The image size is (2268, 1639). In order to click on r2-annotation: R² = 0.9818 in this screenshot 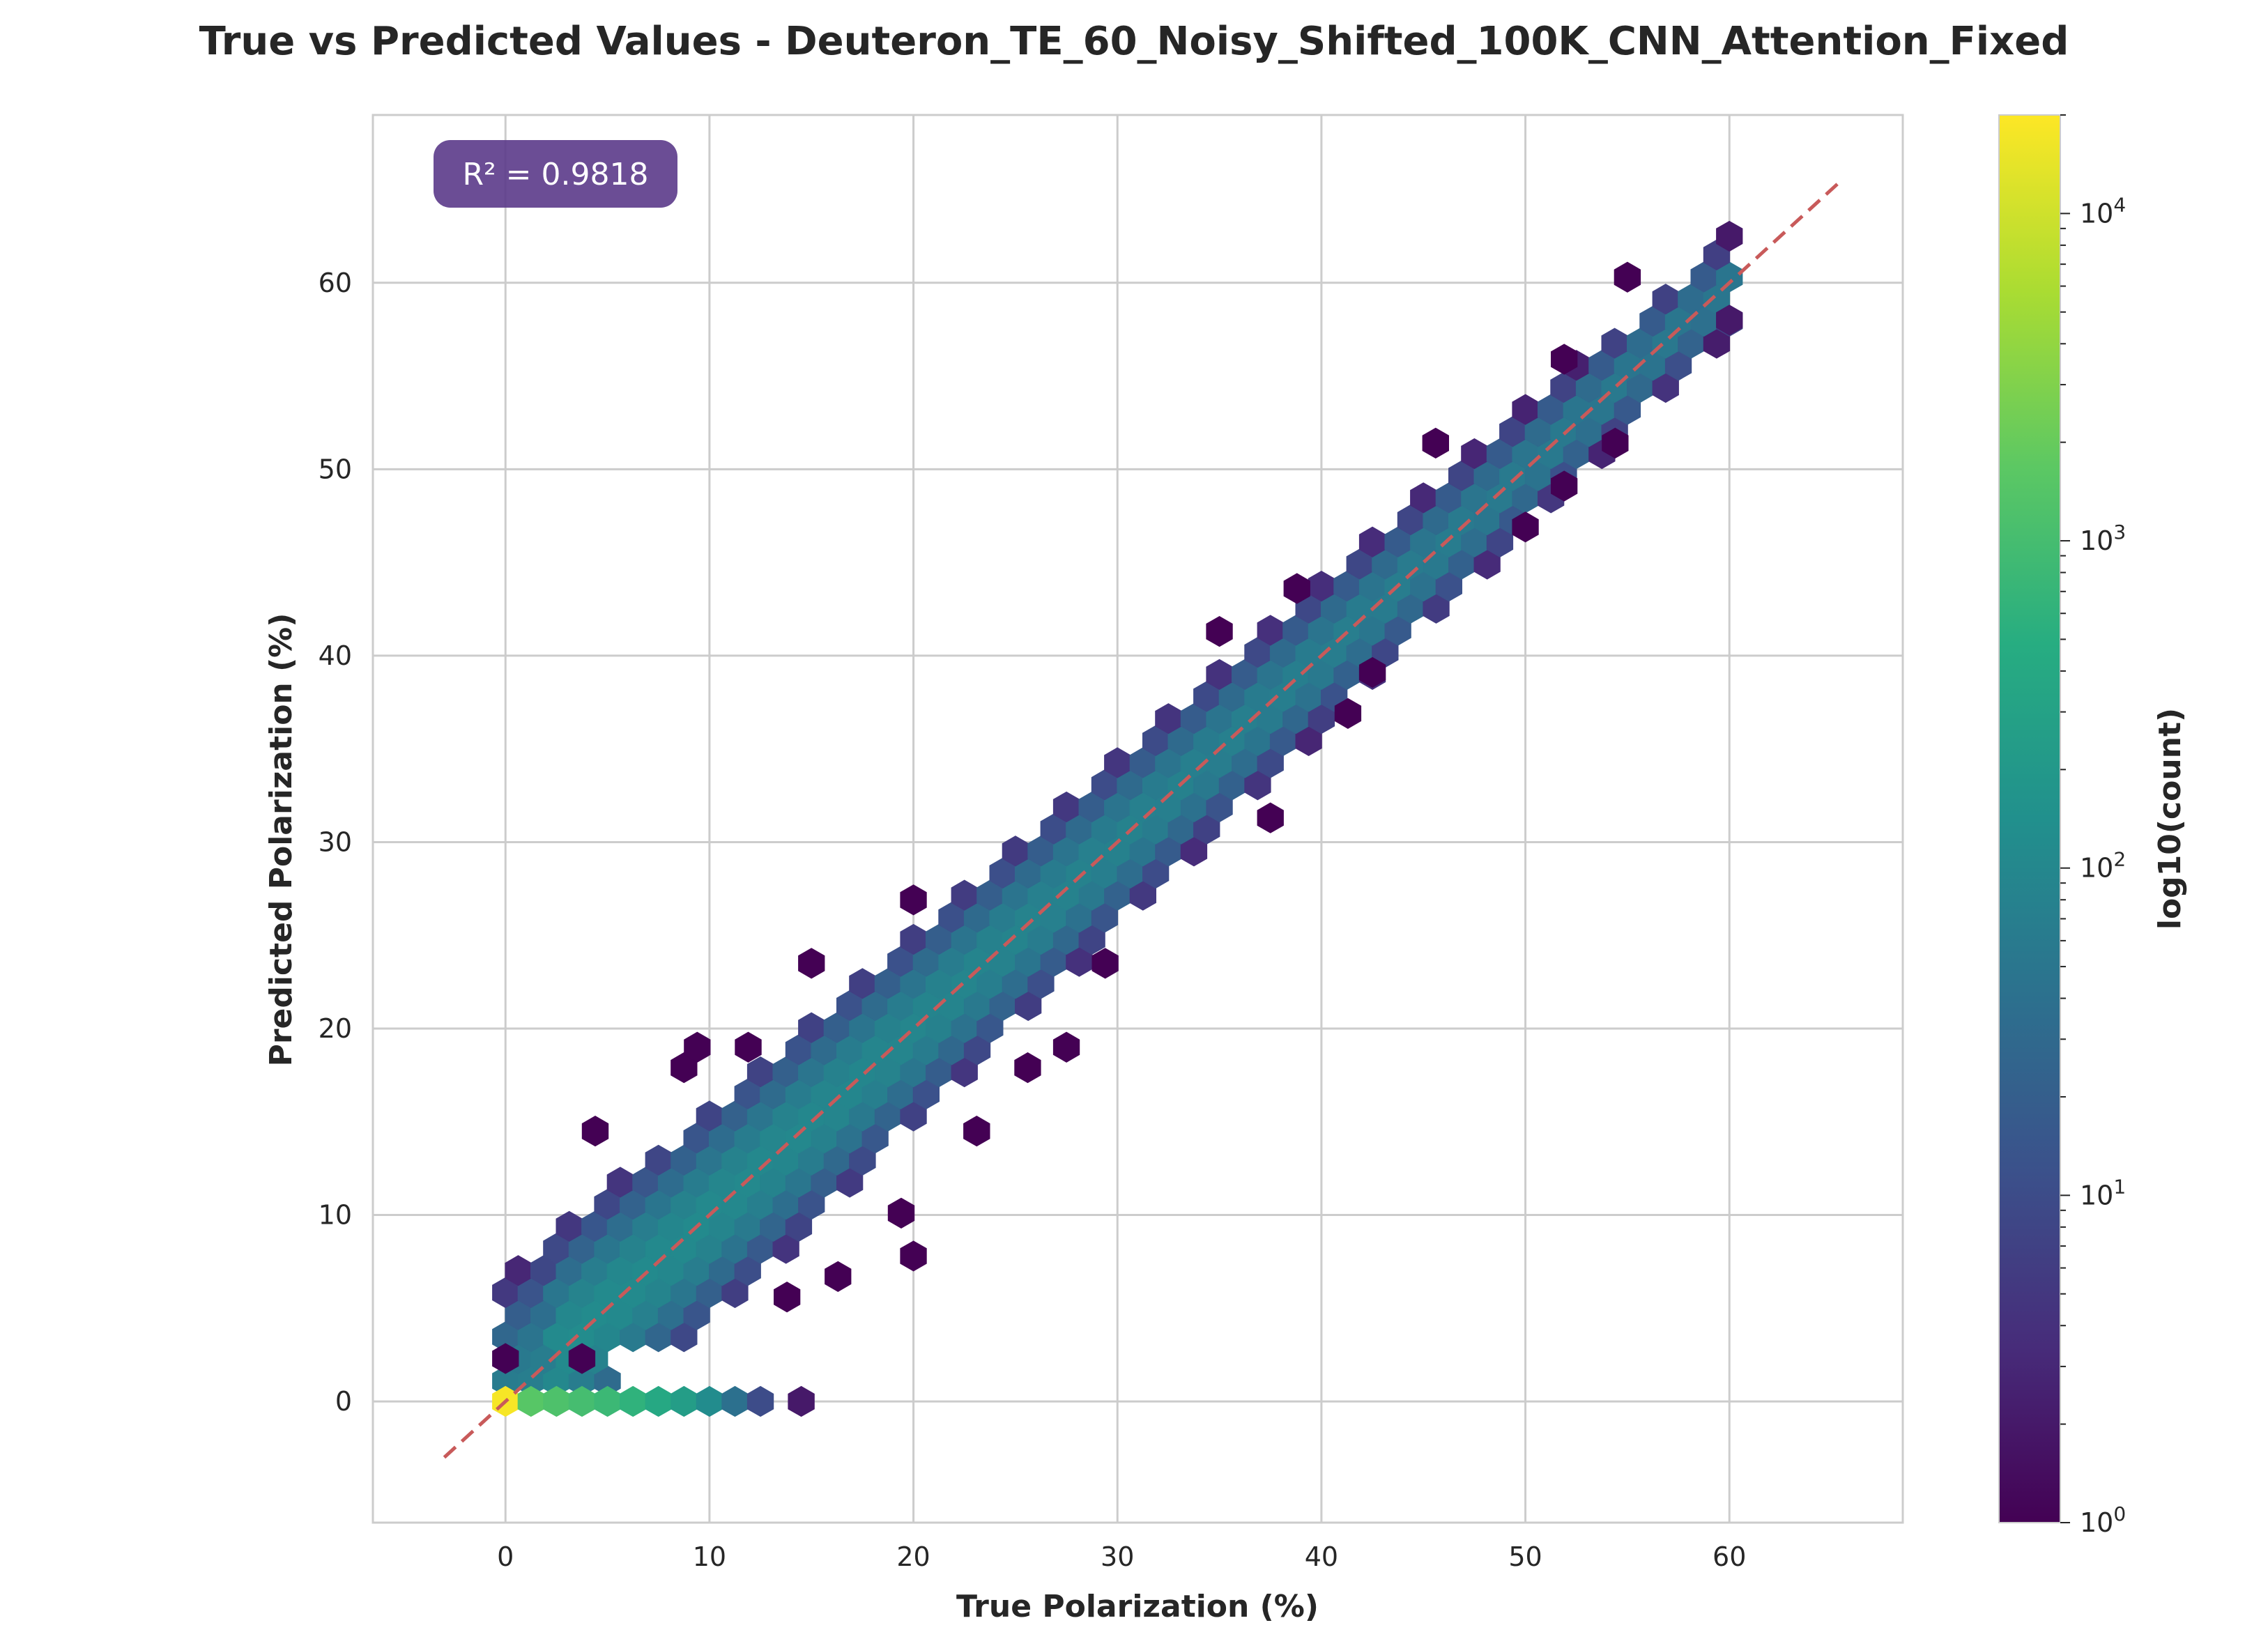, I will do `click(556, 174)`.